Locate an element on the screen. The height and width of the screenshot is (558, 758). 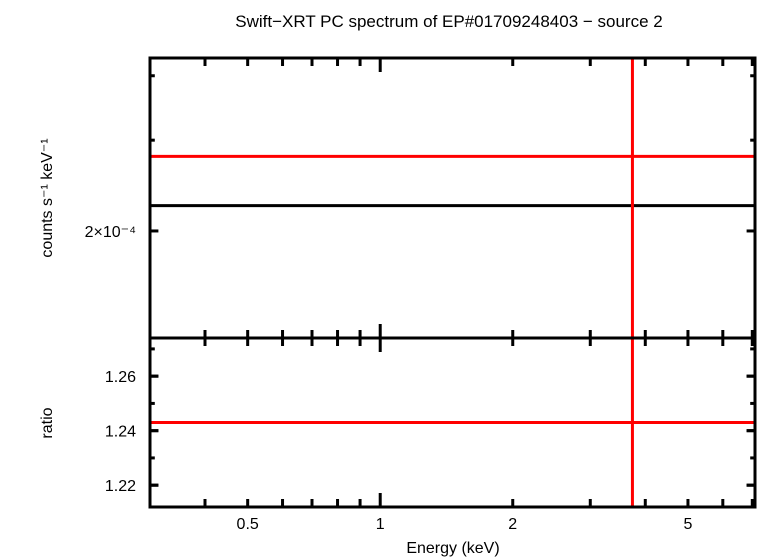
y-tick-label: 1.24 is located at coordinates (120, 432).